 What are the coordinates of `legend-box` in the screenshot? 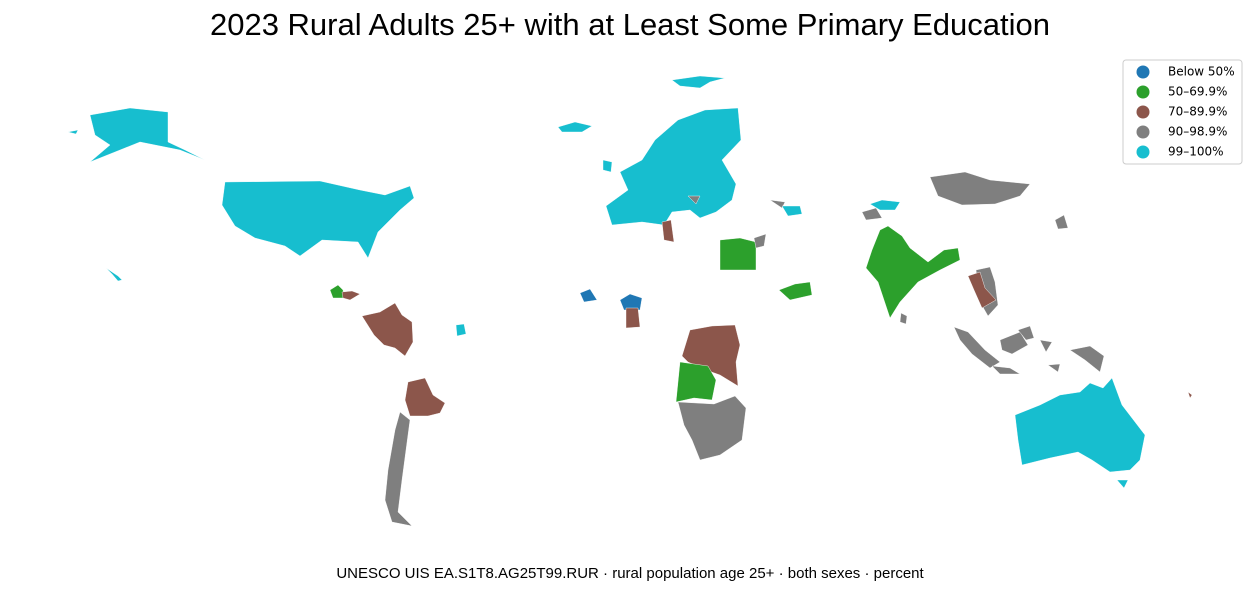 It's located at (1182, 112).